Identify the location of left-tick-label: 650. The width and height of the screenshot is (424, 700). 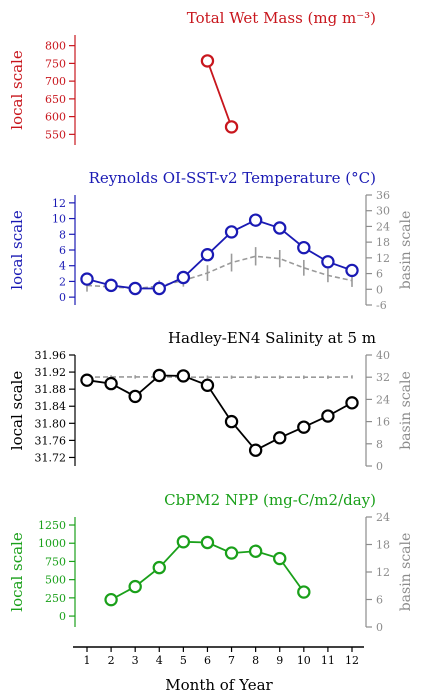
(55, 99).